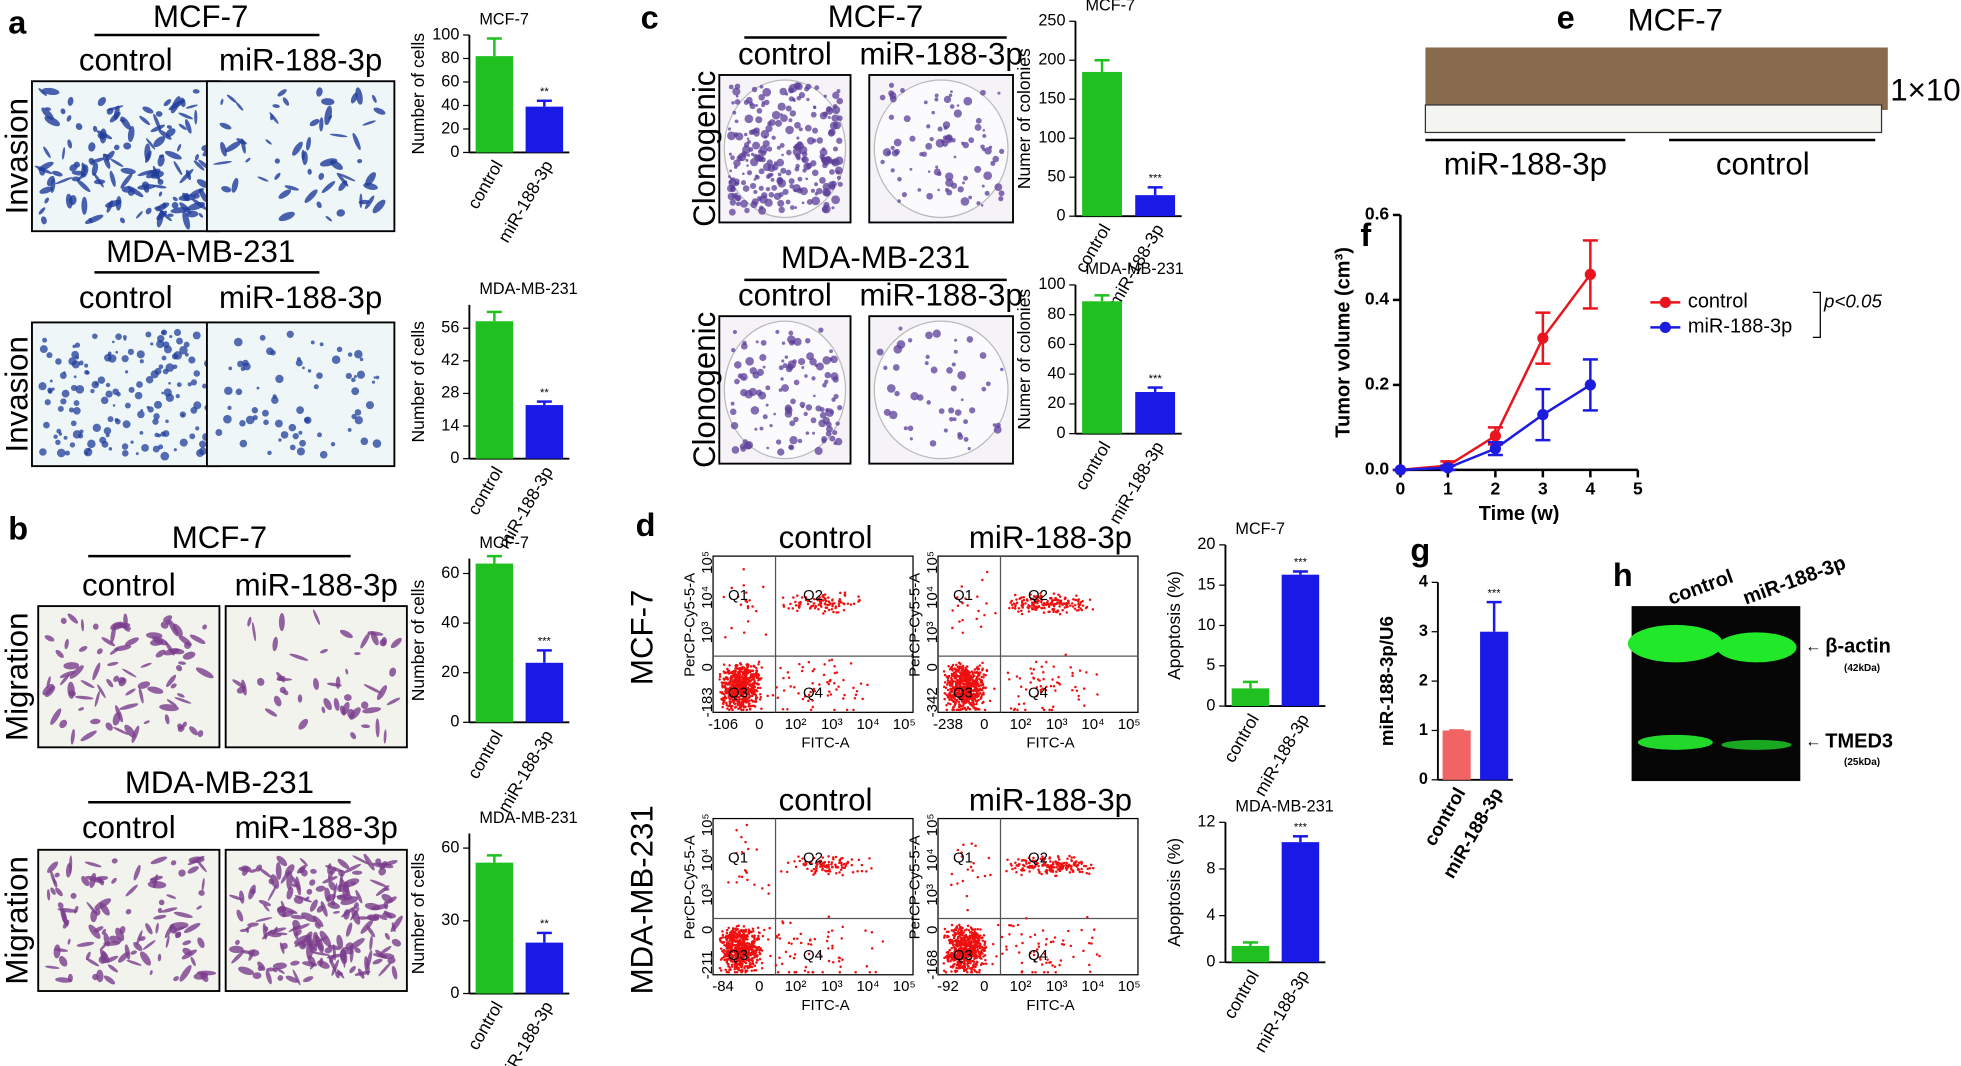  Describe the element at coordinates (650, 18) in the screenshot. I see `panel-letter: c` at that location.